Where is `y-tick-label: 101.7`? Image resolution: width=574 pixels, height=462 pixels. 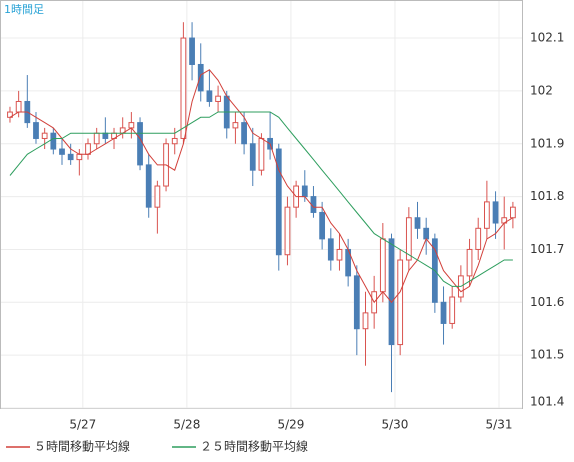
y-tick-label: 101.7 is located at coordinates (547, 249).